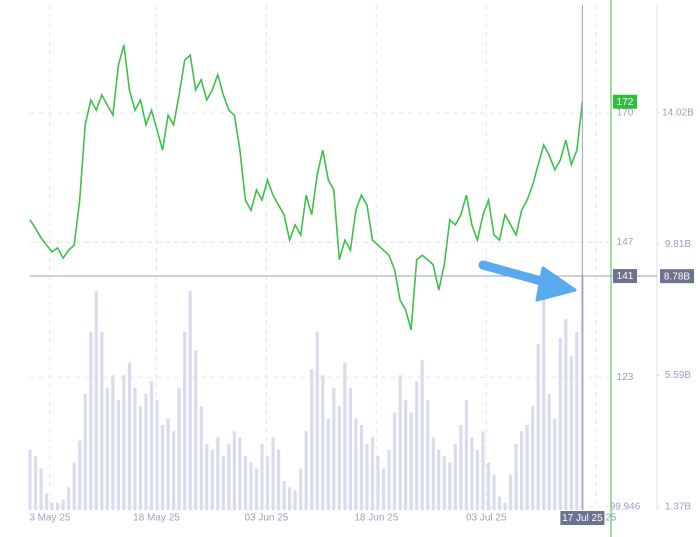  What do you see at coordinates (678, 113) in the screenshot?
I see `y2-tick-label: 14.02B` at bounding box center [678, 113].